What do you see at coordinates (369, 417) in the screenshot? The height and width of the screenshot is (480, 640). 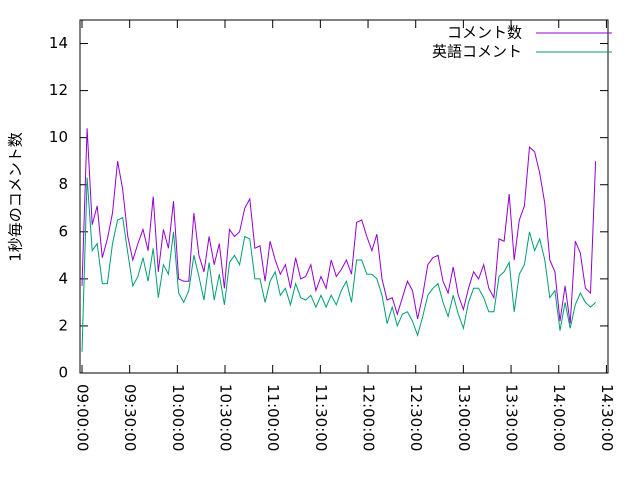 I see `x-tick-label: 12:00:00` at bounding box center [369, 417].